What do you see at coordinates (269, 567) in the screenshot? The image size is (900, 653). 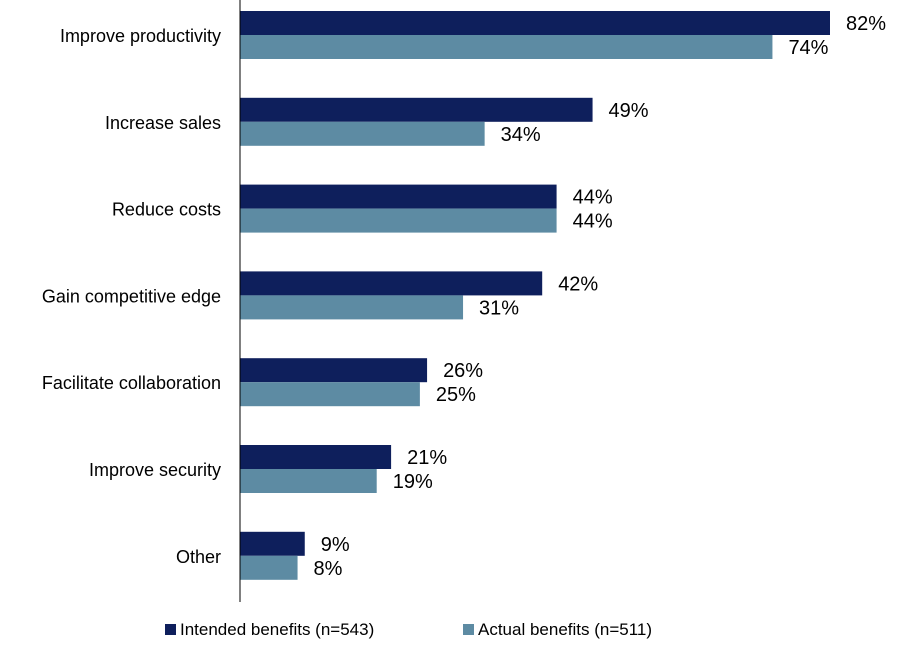 I see `bar-actual-other` at bounding box center [269, 567].